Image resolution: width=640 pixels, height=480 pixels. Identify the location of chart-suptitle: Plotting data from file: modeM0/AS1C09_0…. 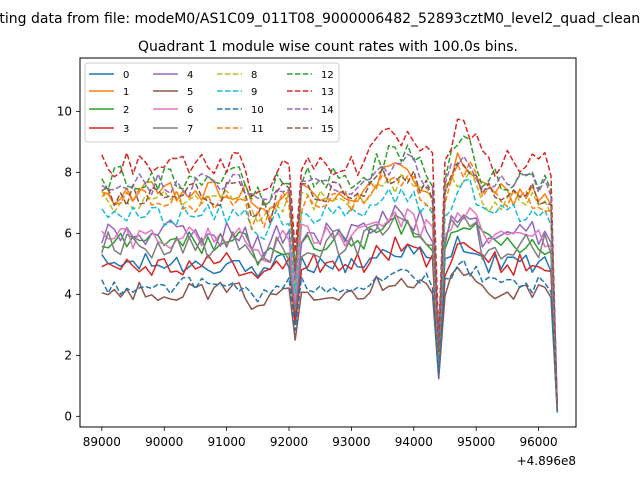
(320, 19).